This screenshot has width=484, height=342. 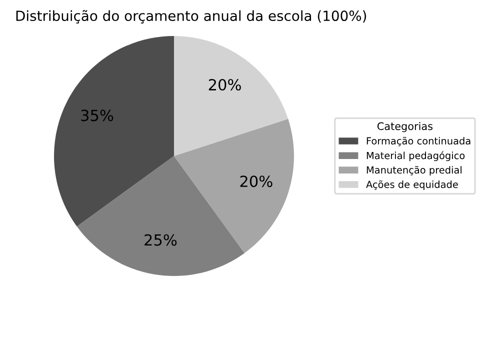 What do you see at coordinates (415, 156) in the screenshot?
I see `legend-label: Material pedagógico` at bounding box center [415, 156].